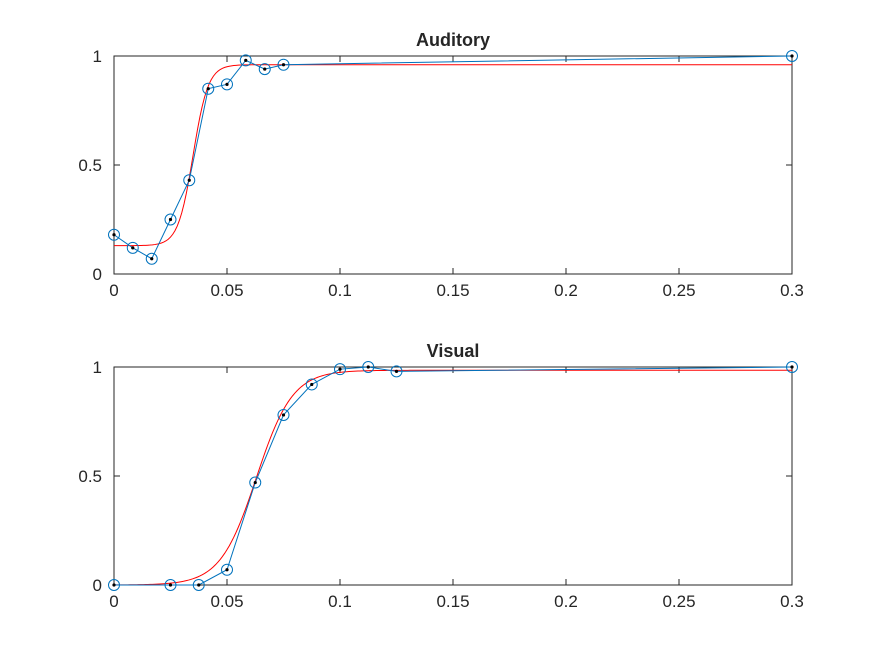  What do you see at coordinates (566, 290) in the screenshot?
I see `auditory-xtick-label: 0.2` at bounding box center [566, 290].